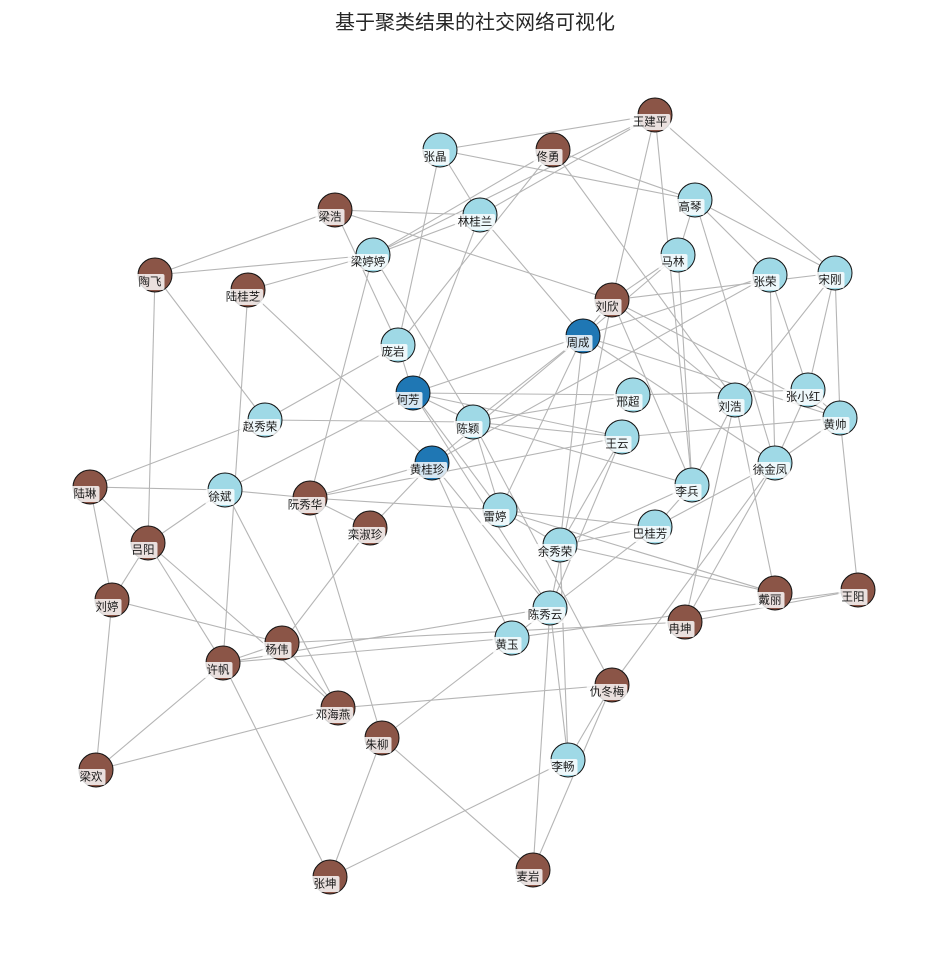 The image size is (950, 968). Describe the element at coordinates (849, 504) in the screenshot. I see `edge-黄帅-王阳` at that location.